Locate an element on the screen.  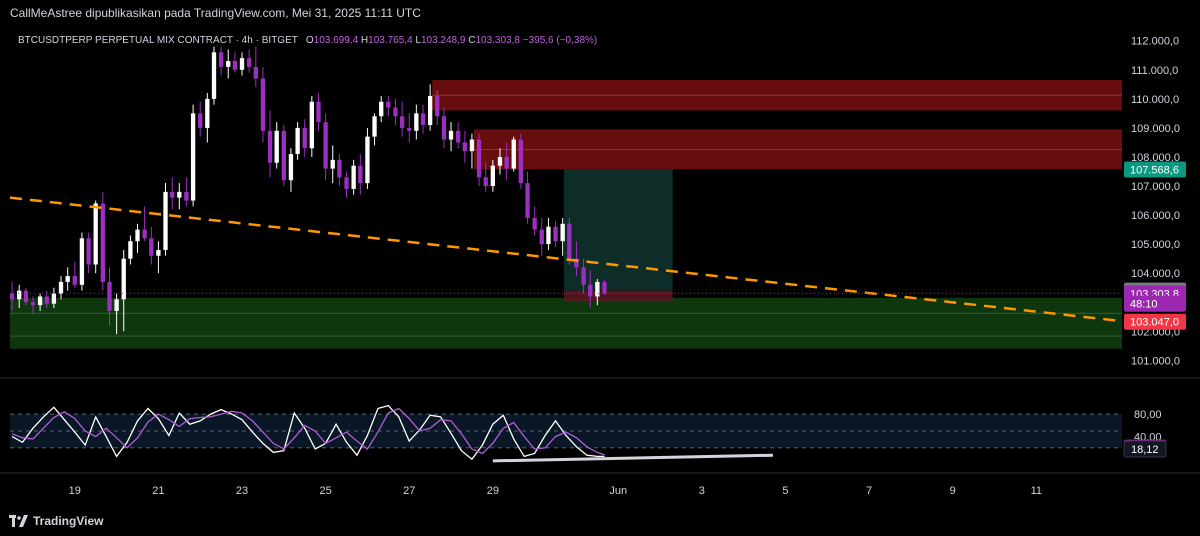
tradingview-logo: TradingView is located at coordinates (56, 521).